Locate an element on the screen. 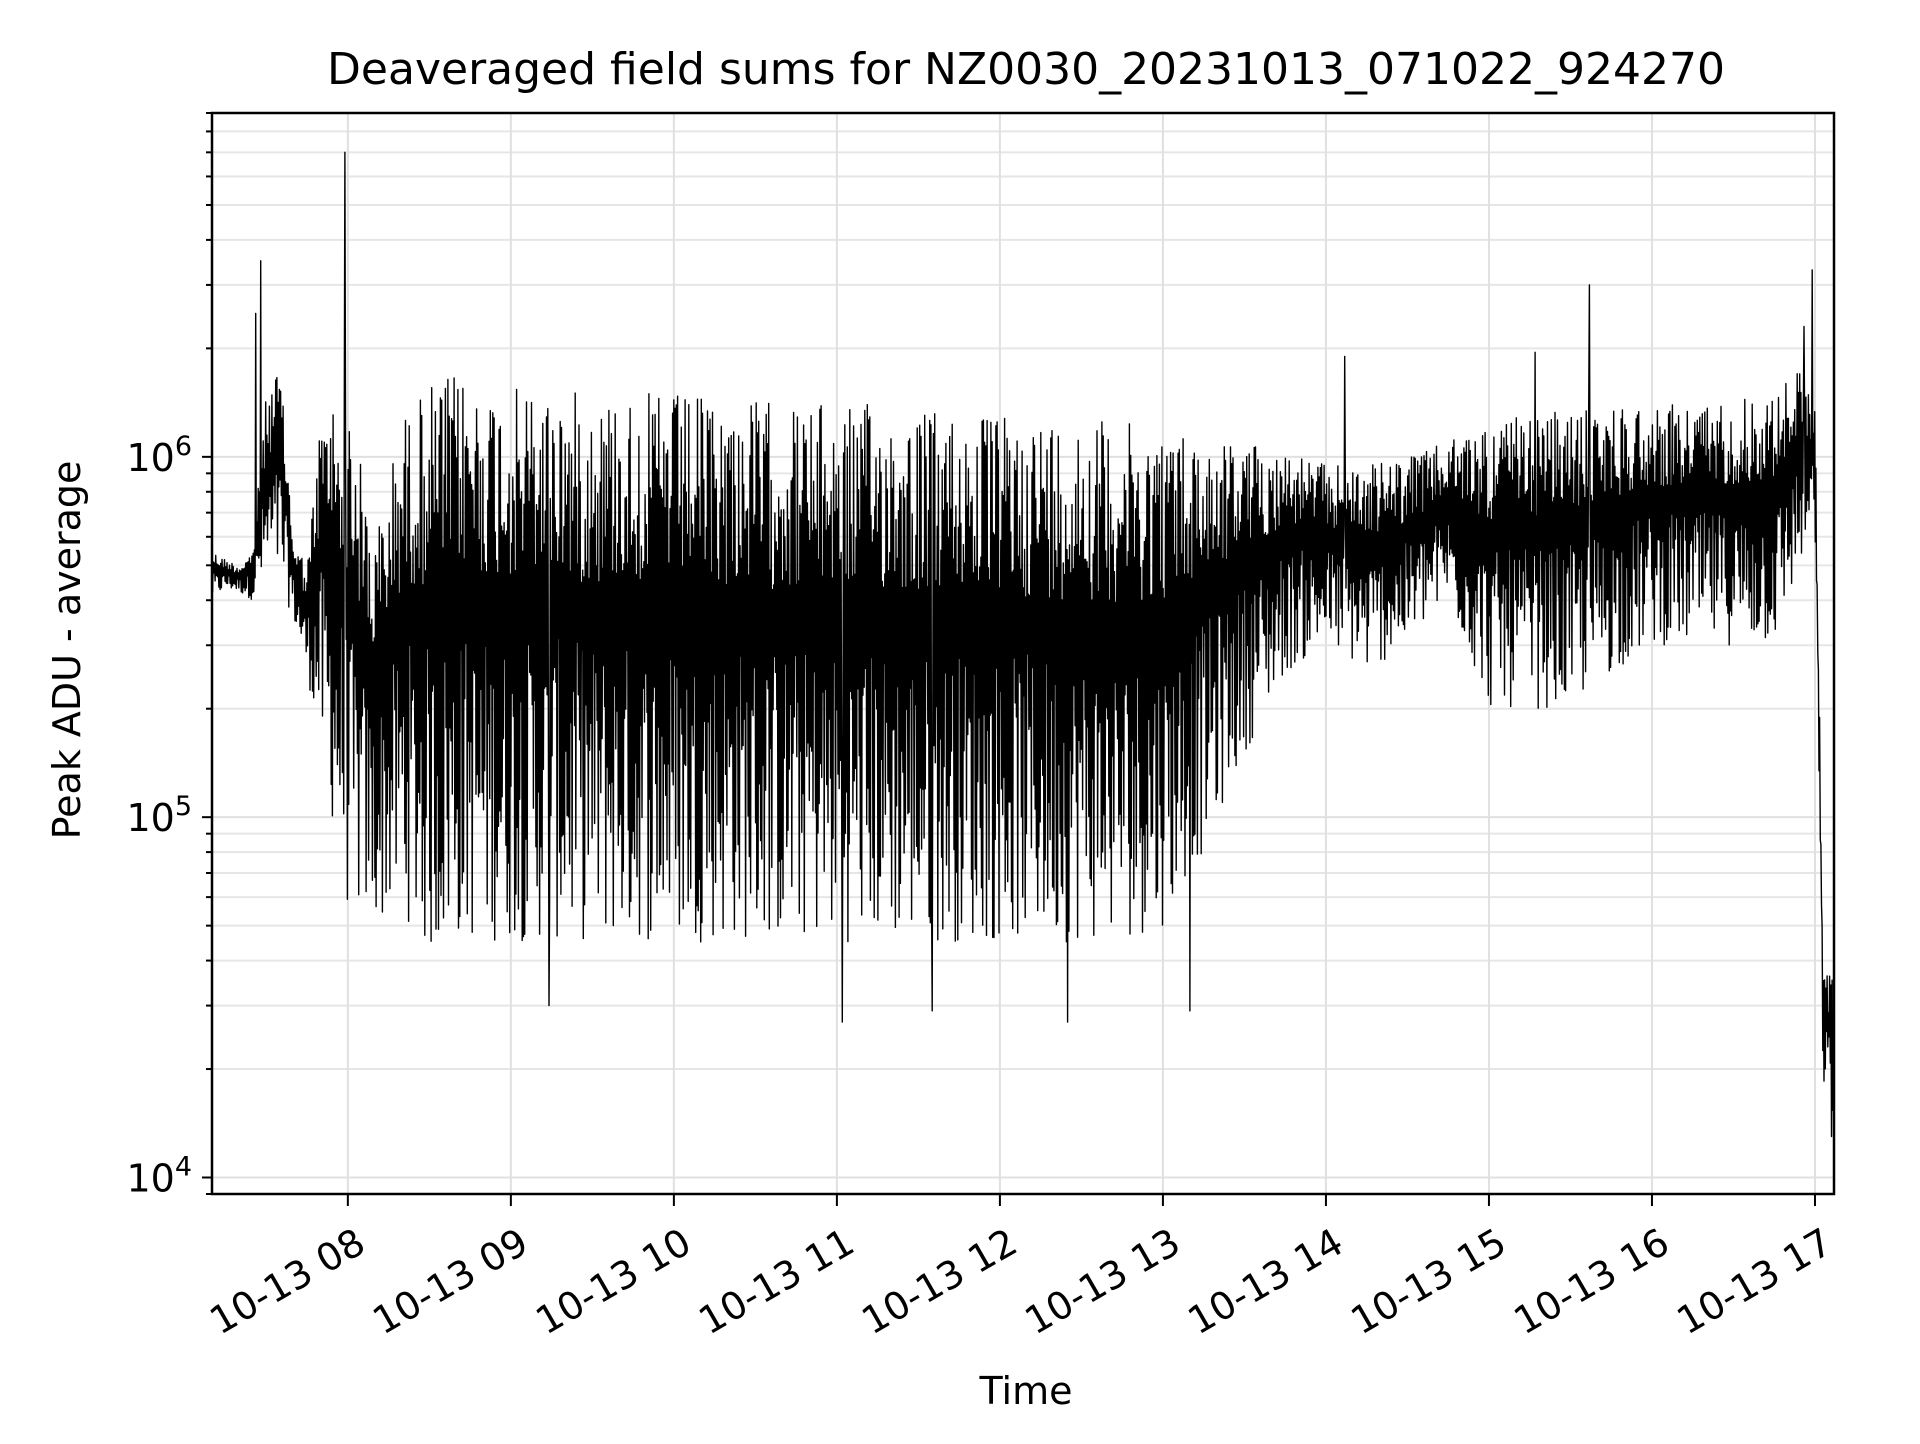 The height and width of the screenshot is (1444, 1920). y-axis-label: Peak ADU - average is located at coordinates (67, 650).